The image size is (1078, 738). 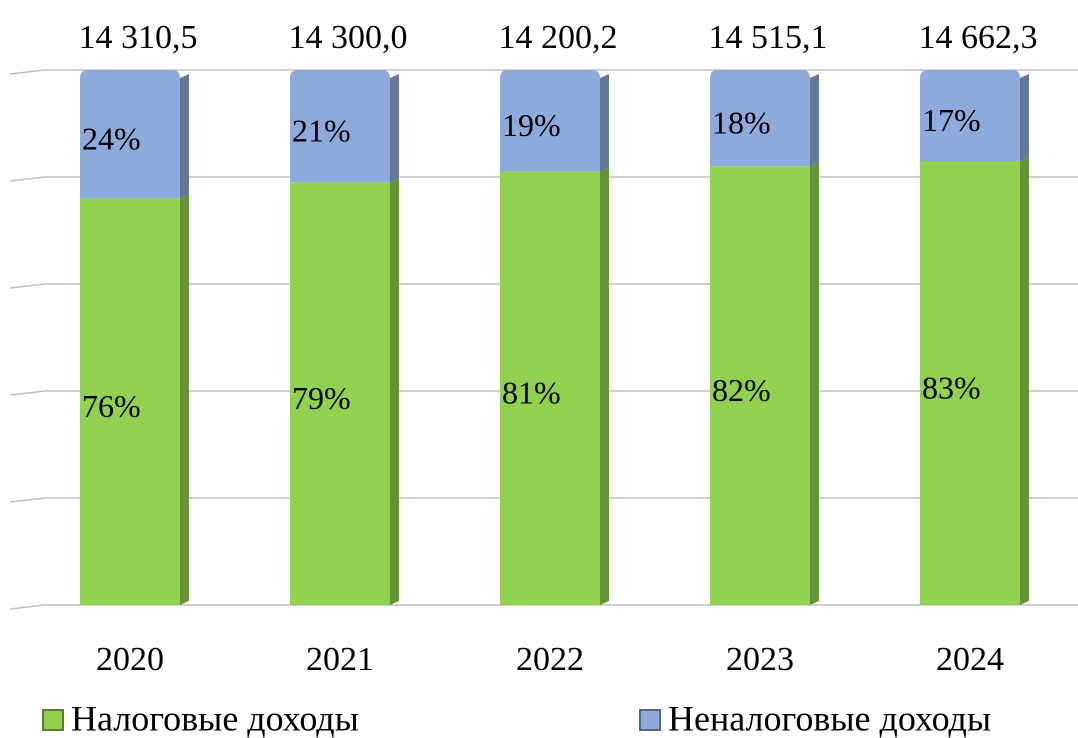 What do you see at coordinates (829, 718) in the screenshot?
I see `legend-label: Неналоговые доходы` at bounding box center [829, 718].